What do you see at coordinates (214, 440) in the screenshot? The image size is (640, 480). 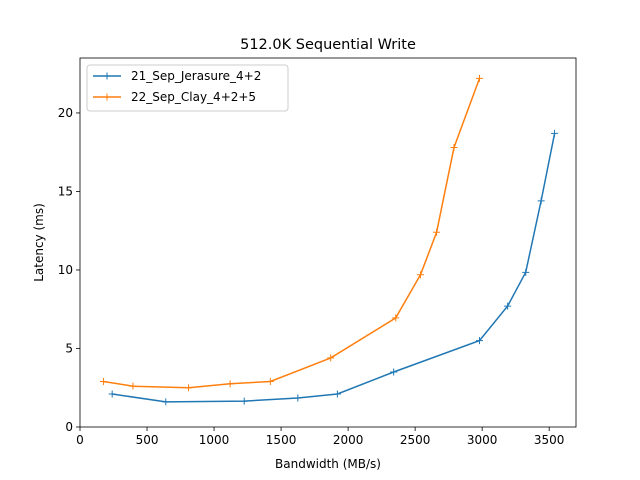 I see `x-tick-label: 1000` at bounding box center [214, 440].